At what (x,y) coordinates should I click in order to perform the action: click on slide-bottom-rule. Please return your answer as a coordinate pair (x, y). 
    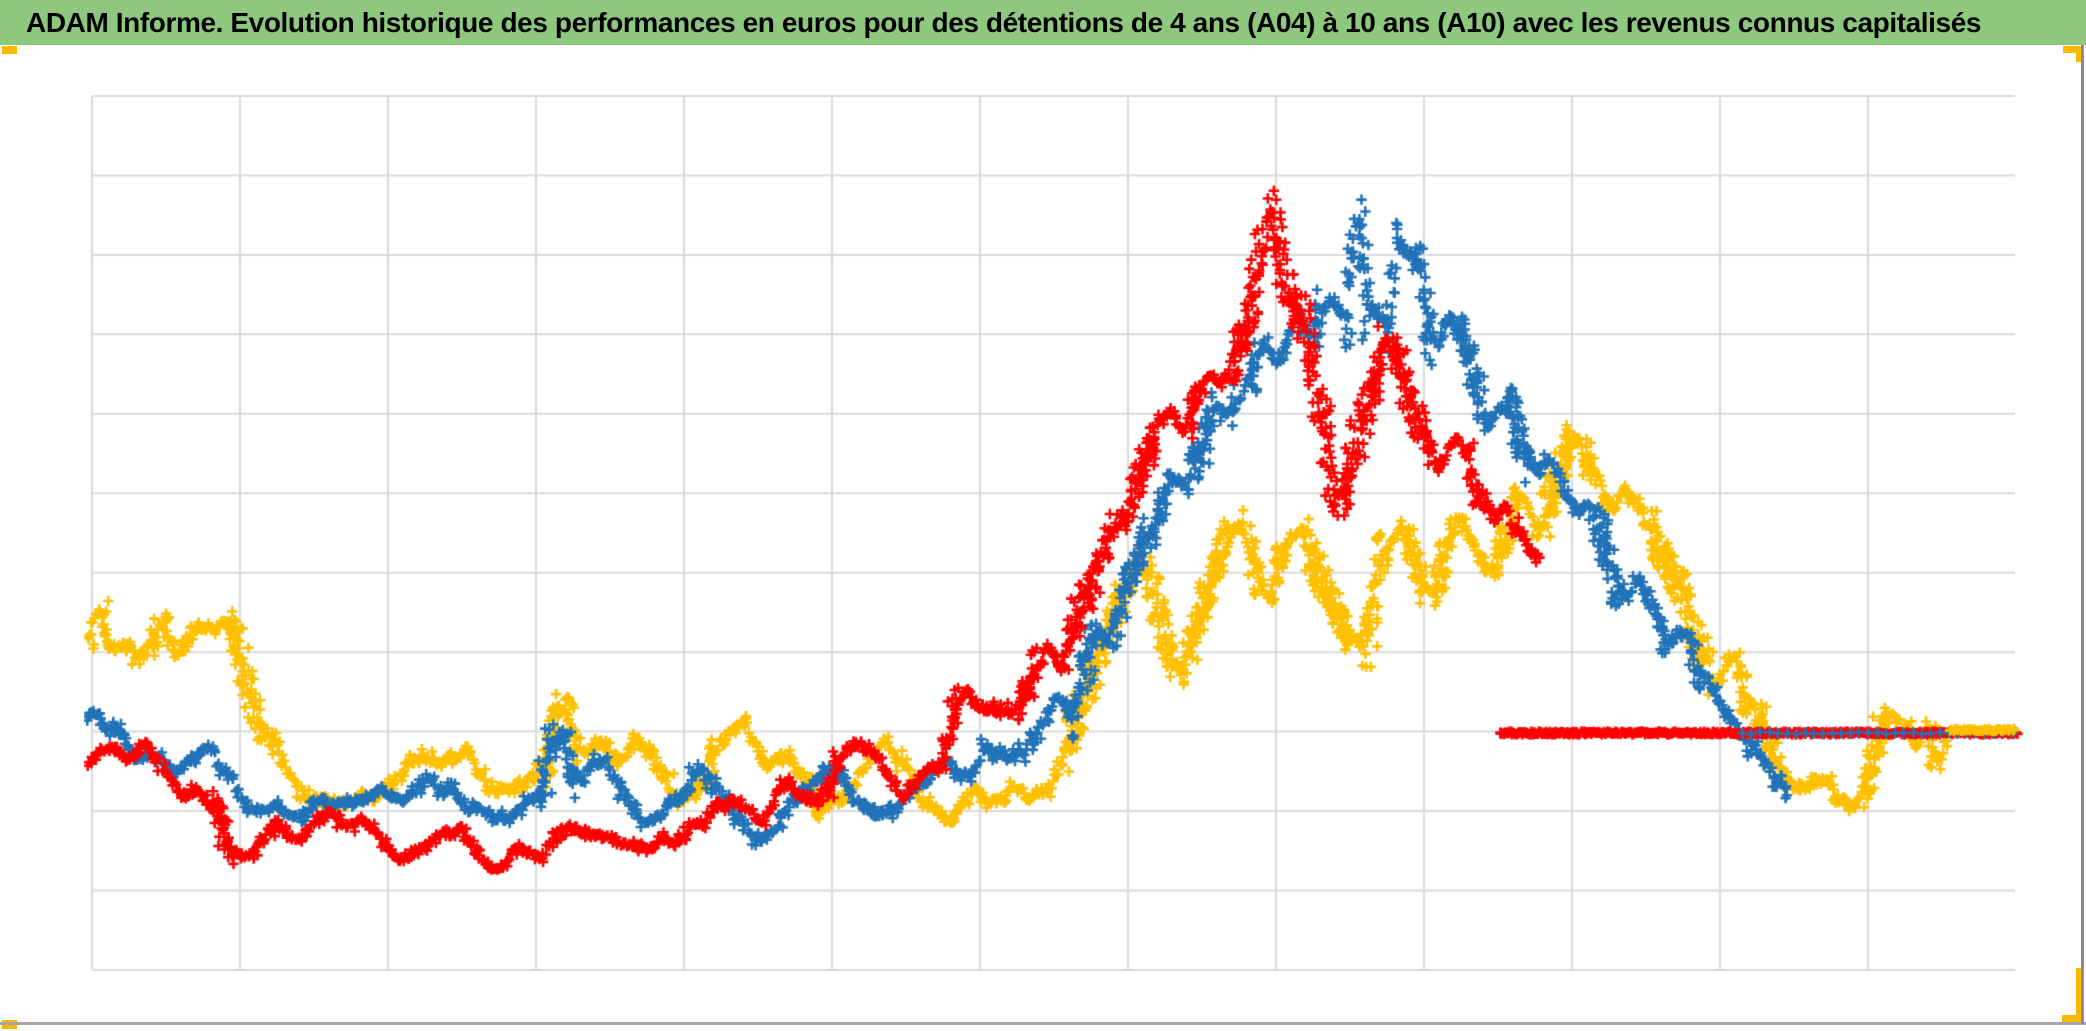
    Looking at the image, I should click on (1043, 1023).